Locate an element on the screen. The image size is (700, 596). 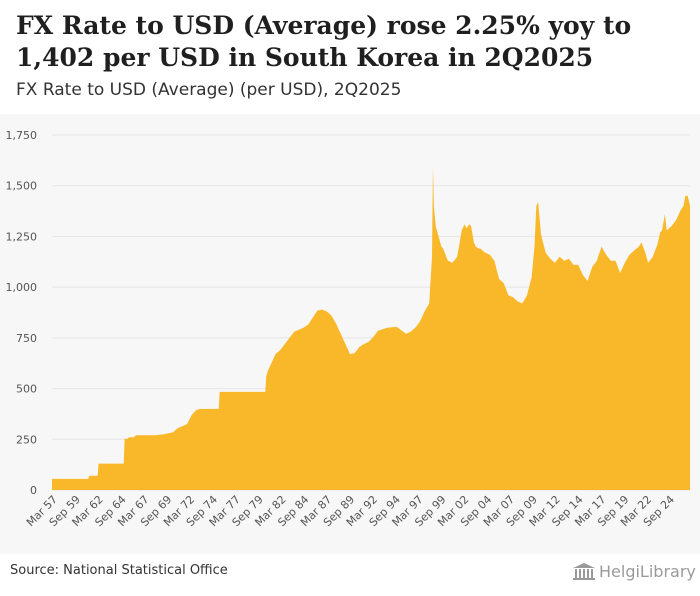
library-building-icon is located at coordinates (584, 571).